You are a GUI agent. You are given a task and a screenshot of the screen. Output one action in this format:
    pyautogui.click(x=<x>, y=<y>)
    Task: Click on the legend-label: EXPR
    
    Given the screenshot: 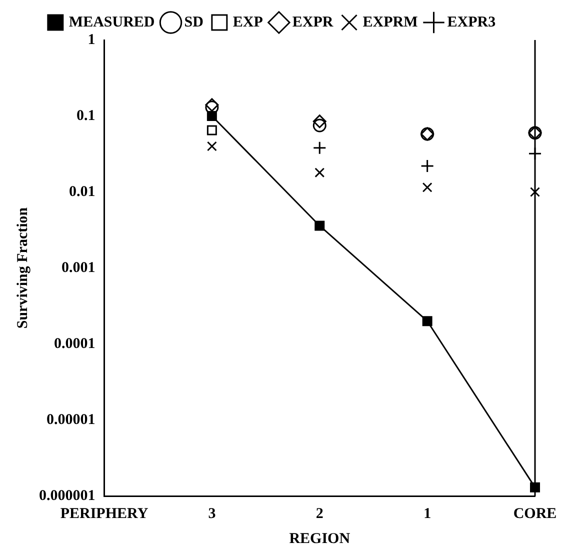 What is the action you would take?
    pyautogui.click(x=313, y=22)
    